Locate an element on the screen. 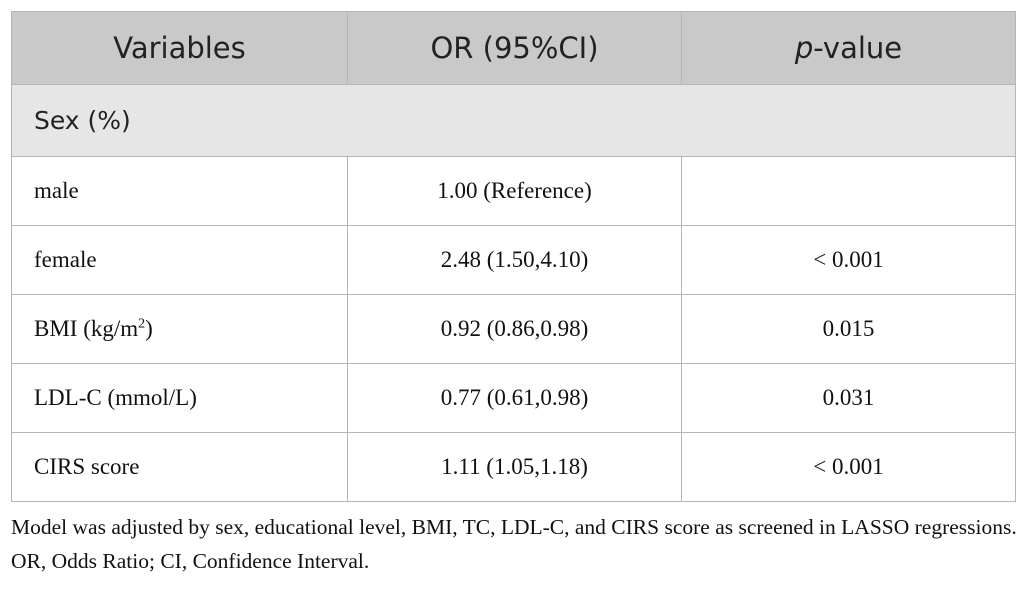 The image size is (1026, 590). or-cell: 1.11 (1.05,1.18) is located at coordinates (514, 467).